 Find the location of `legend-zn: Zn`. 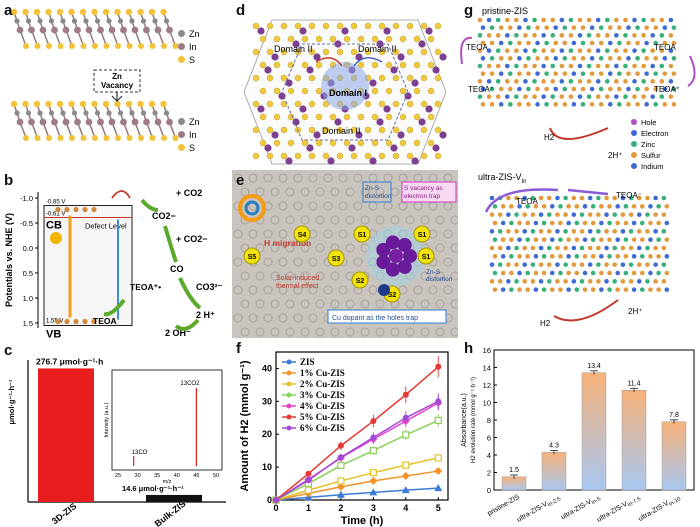

legend-zn: Zn is located at coordinates (189, 34).